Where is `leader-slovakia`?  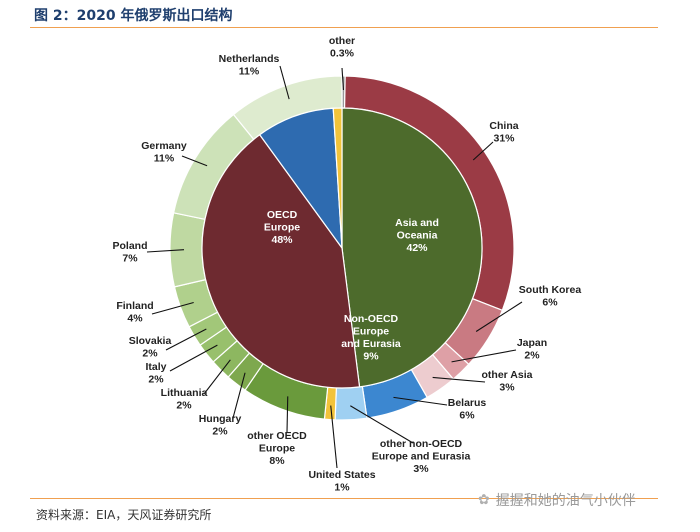
leader-slovakia is located at coordinates (186, 339).